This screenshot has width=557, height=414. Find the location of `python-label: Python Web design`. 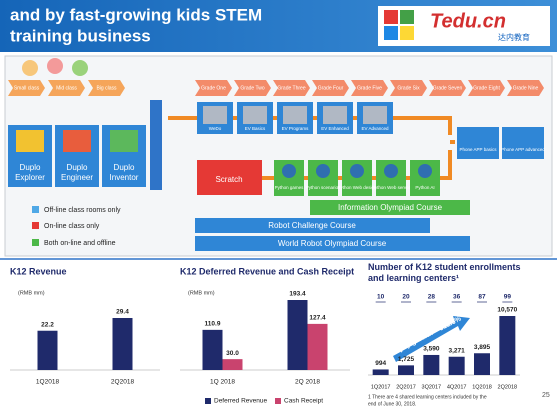

python-label: Python Web design is located at coordinates (357, 187).